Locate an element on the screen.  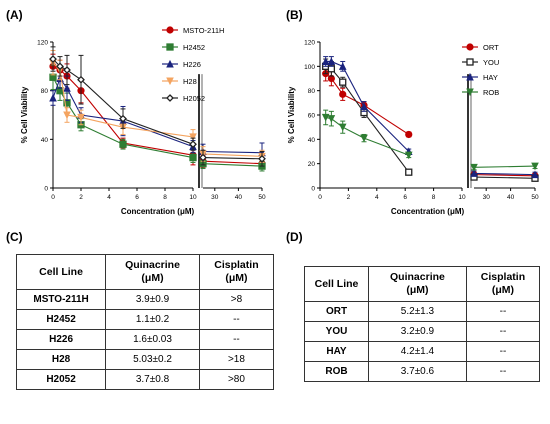
table-cell-line: H2052 is located at coordinates (61, 379).